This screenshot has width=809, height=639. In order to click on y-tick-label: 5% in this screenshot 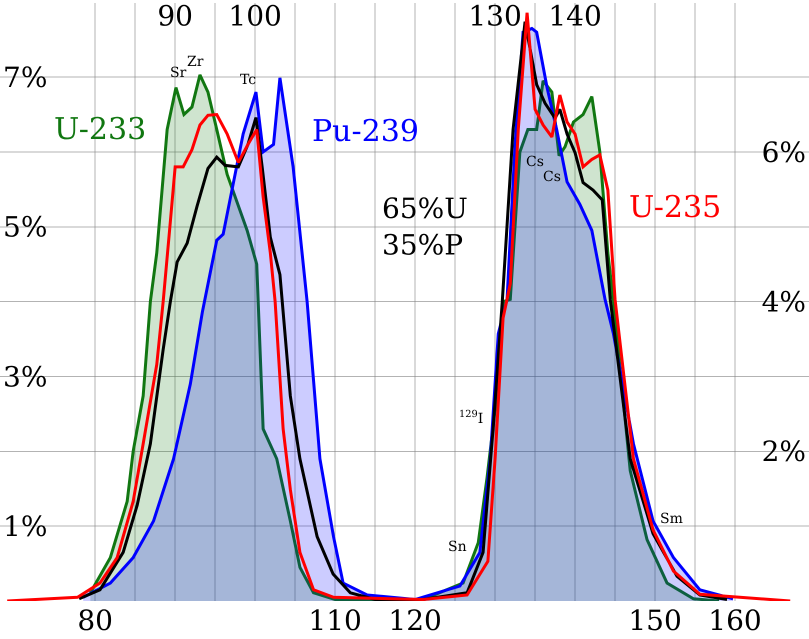, I will do `click(25, 227)`.